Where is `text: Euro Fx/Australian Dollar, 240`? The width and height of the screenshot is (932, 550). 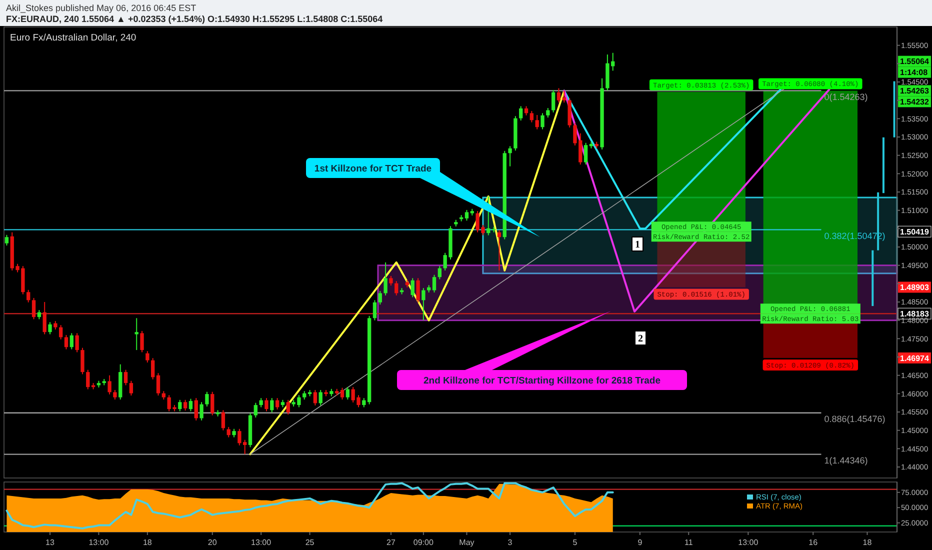
text: Euro Fx/Australian Dollar, 240 is located at coordinates (73, 38).